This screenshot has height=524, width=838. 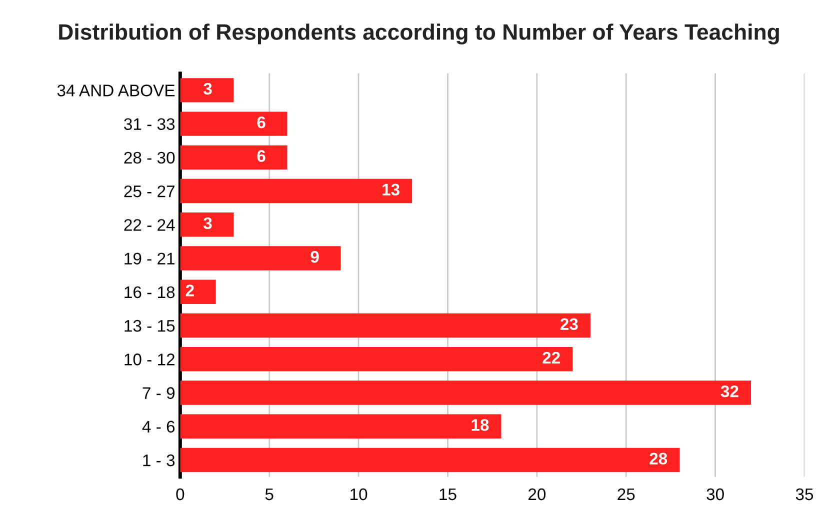 What do you see at coordinates (149, 191) in the screenshot?
I see `y-tick-label: 25 - 27` at bounding box center [149, 191].